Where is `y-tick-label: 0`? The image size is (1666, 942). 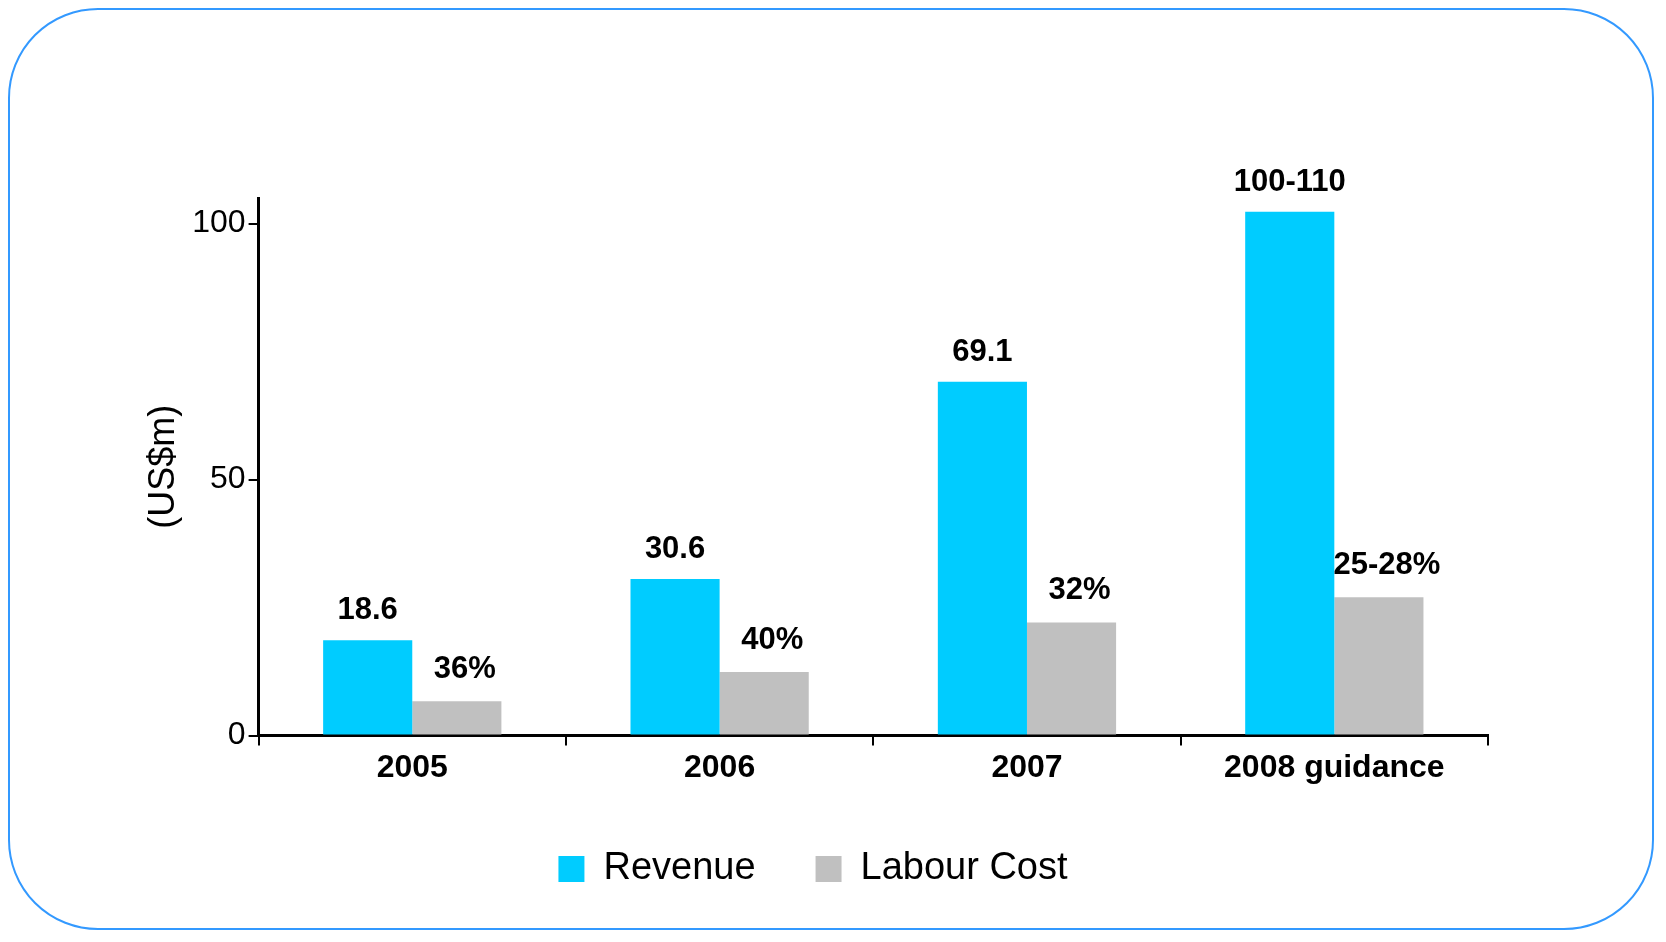 y-tick-label: 0 is located at coordinates (236, 733).